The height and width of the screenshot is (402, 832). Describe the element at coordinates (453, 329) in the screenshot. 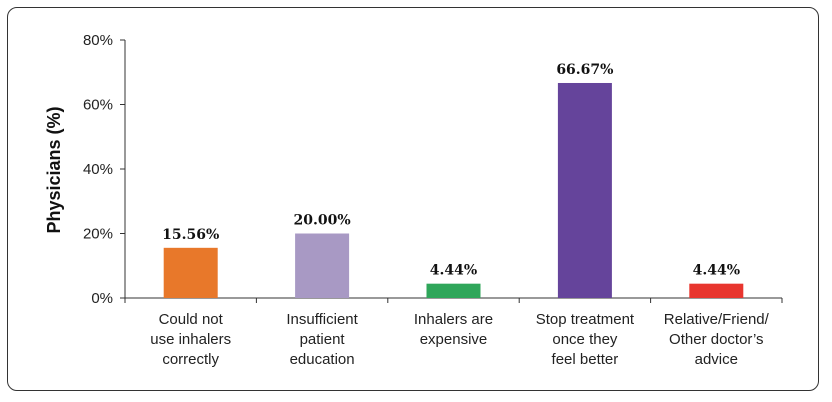

I see `category-label: Inhalers are expensive` at that location.